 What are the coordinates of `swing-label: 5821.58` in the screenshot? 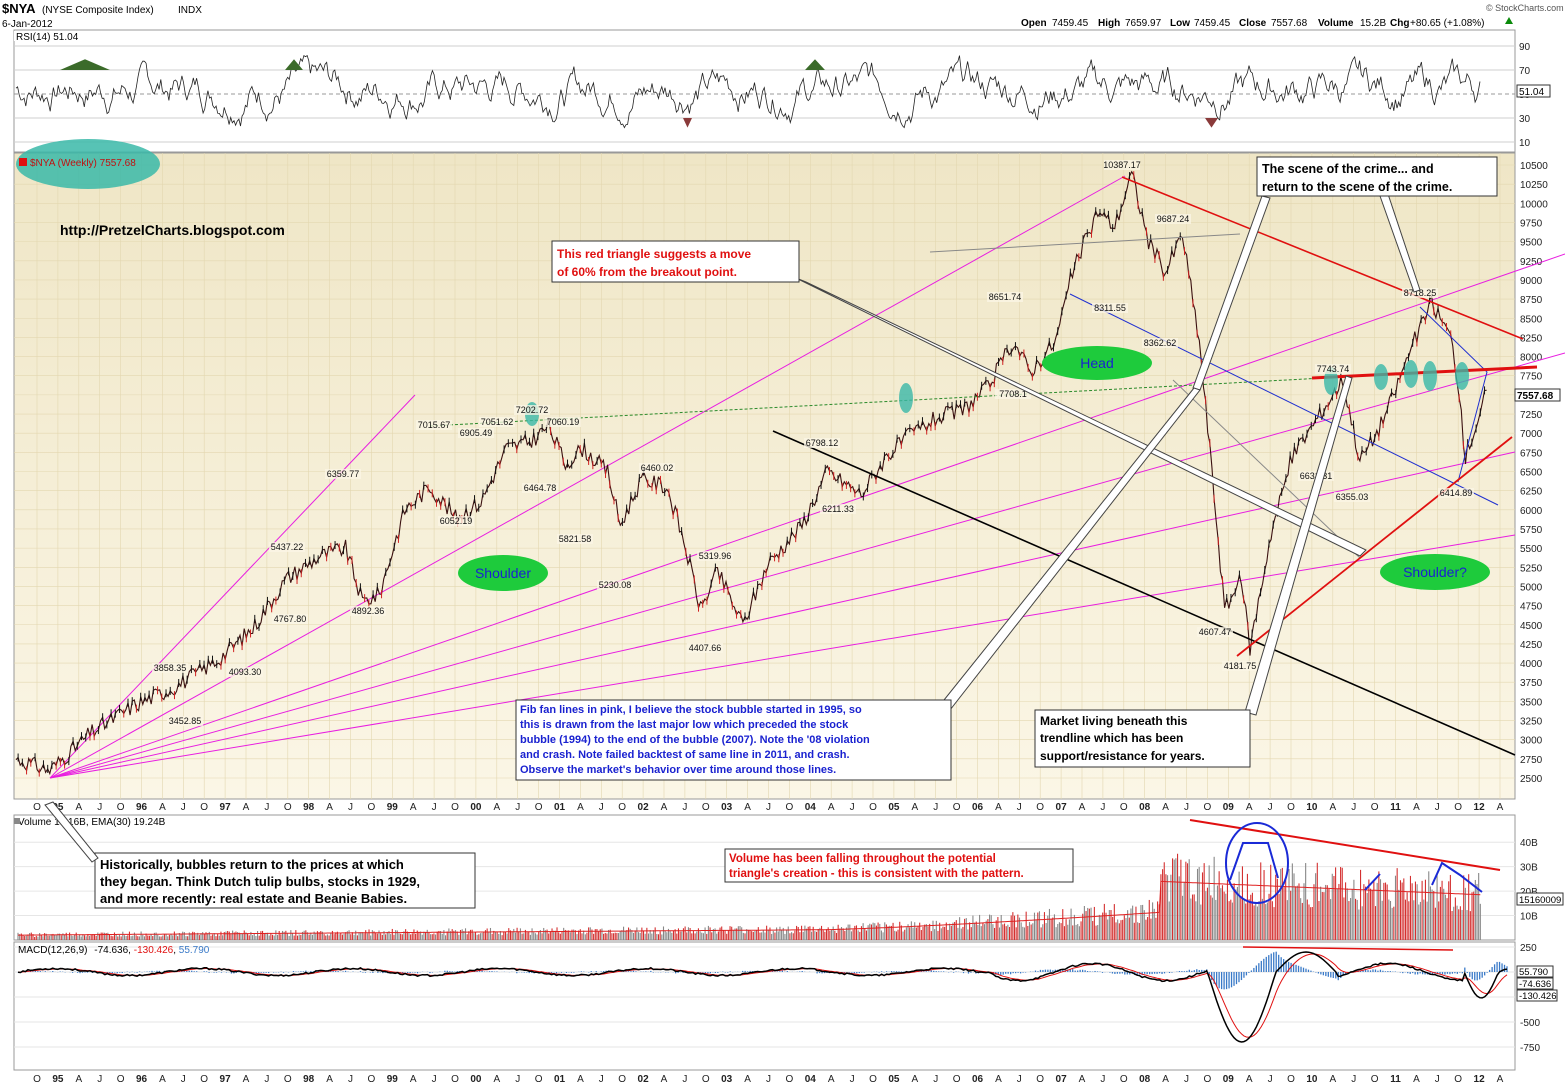 It's located at (575, 539).